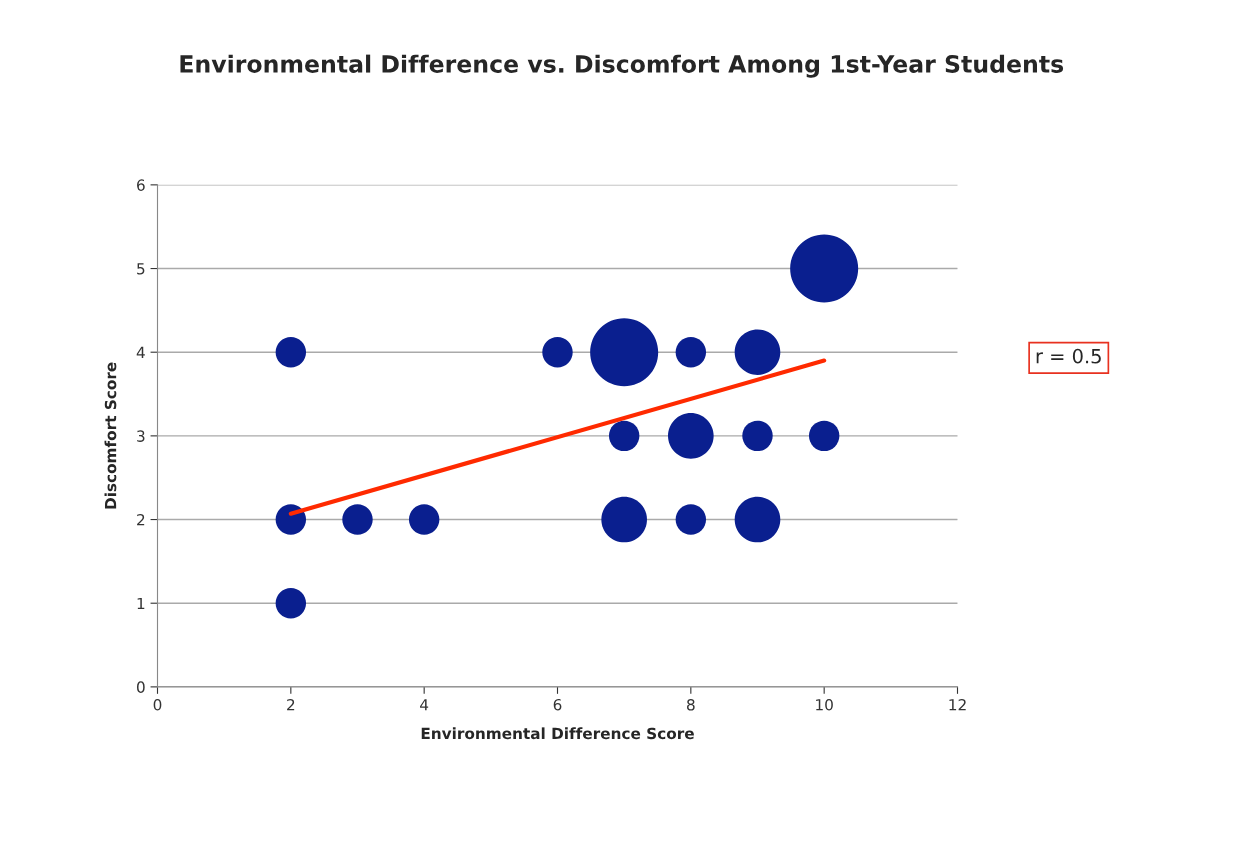 Image resolution: width=1250 pixels, height=848 pixels. Describe the element at coordinates (141, 185) in the screenshot. I see `y-tick-label: 6` at that location.